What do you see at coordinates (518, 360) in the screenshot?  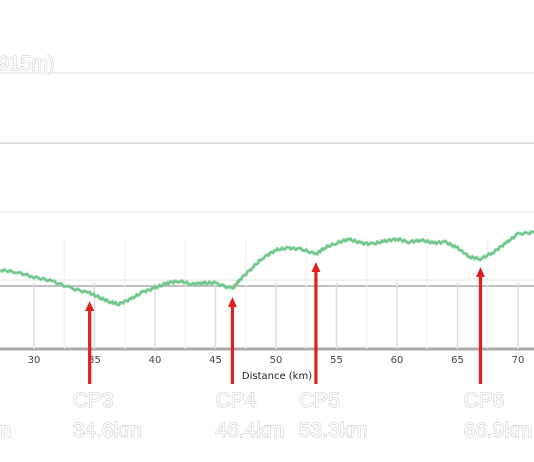 I see `x-tick-label: 70` at bounding box center [518, 360].